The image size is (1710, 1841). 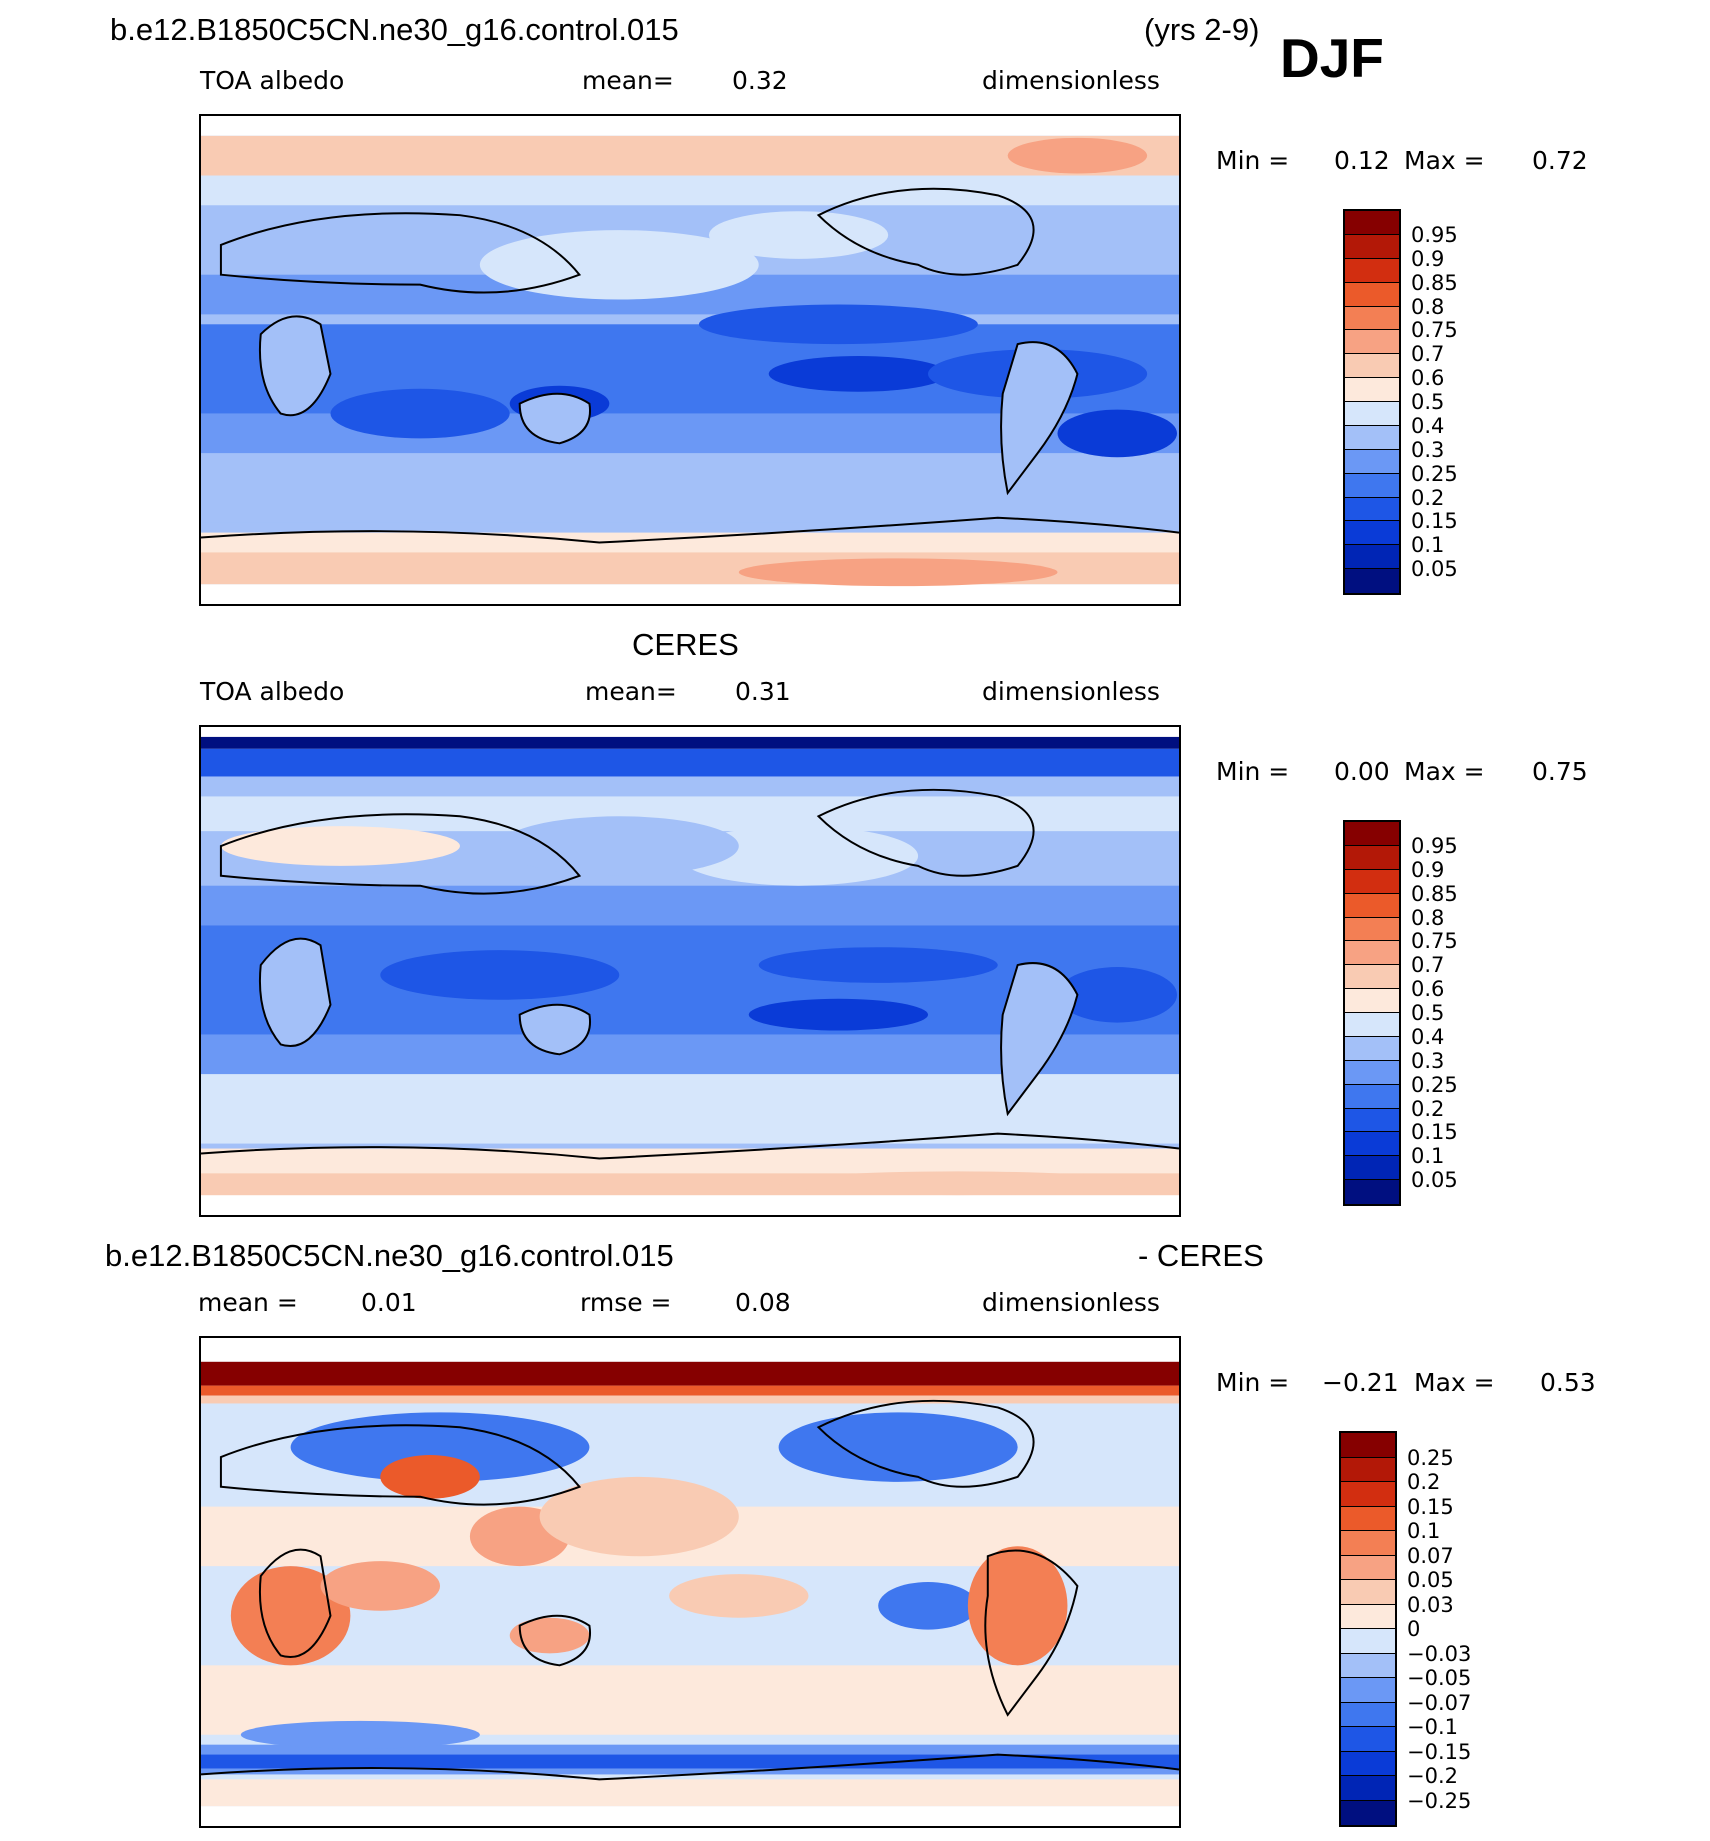 I want to click on min-value: −0.21, so click(x=1360, y=1382).